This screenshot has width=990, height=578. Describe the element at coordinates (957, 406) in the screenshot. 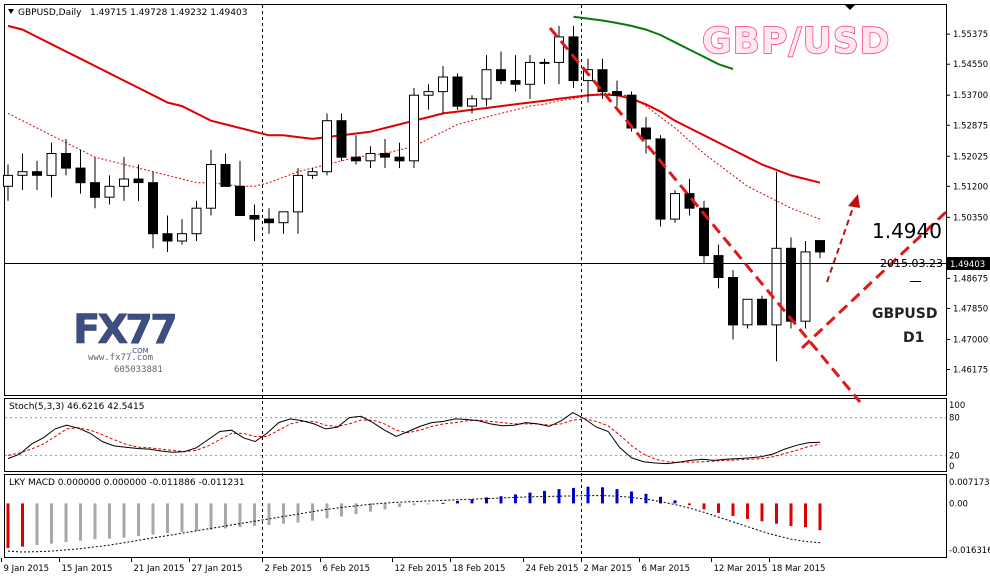

I see `stoch-tick-label: 100` at that location.